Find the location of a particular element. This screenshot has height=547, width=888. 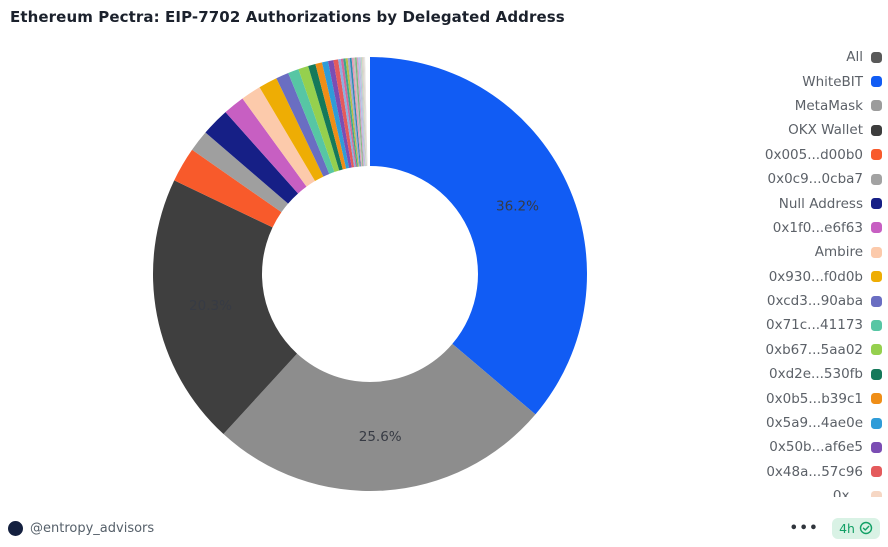

legend-item: 0xd2e...530fb is located at coordinates (823, 374).